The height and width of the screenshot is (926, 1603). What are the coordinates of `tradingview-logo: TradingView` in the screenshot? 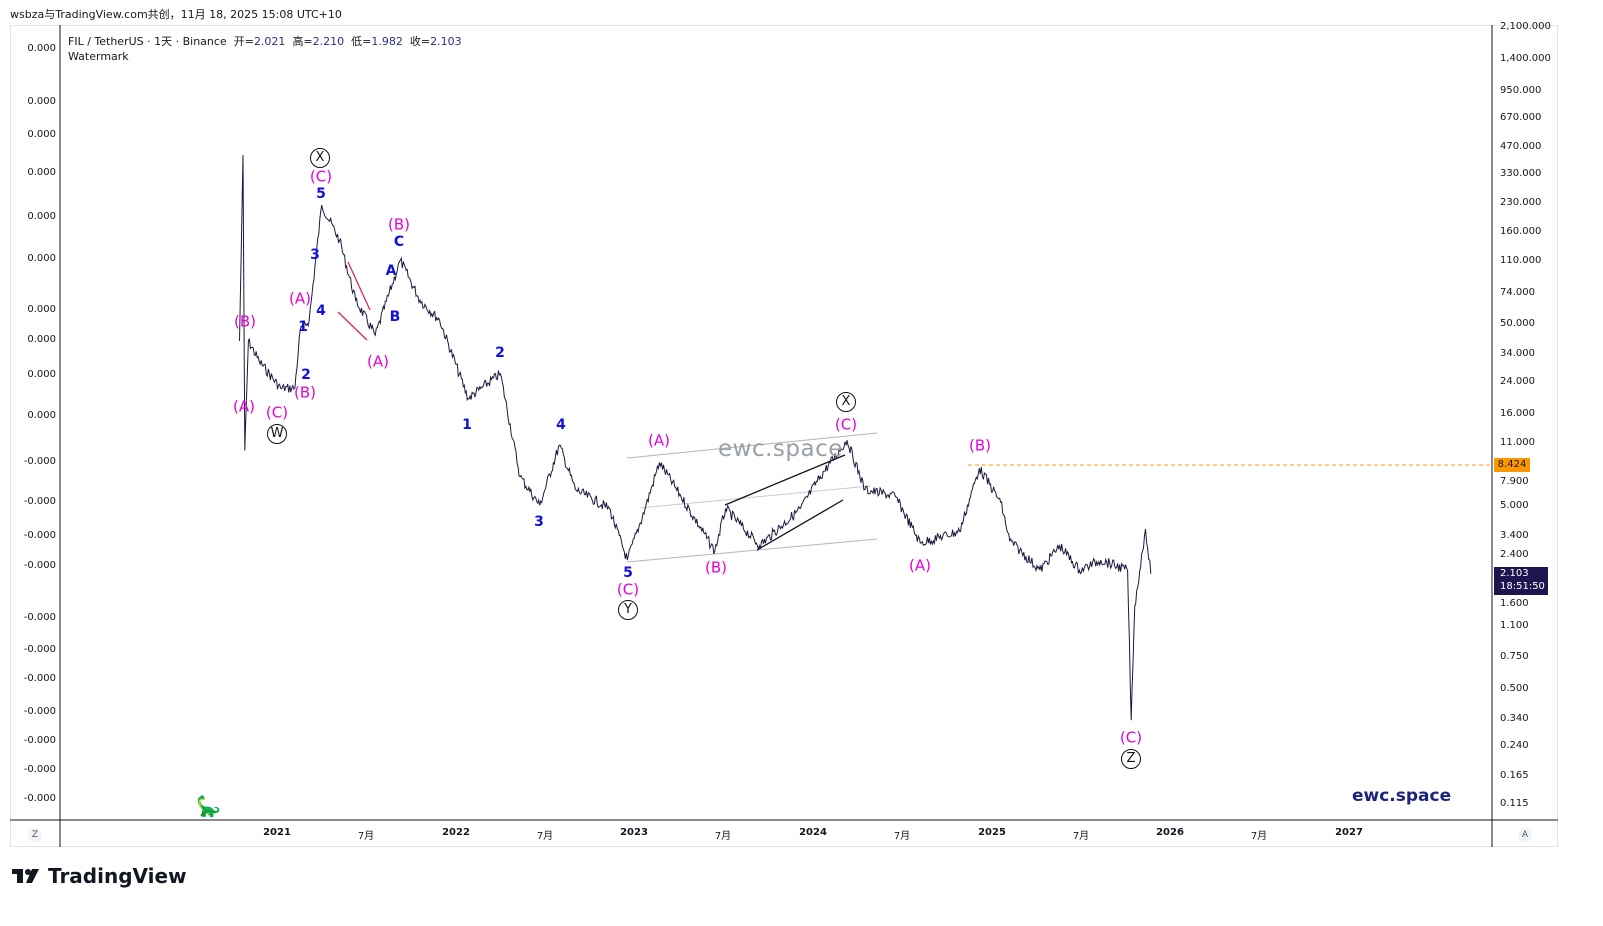 It's located at (99, 876).